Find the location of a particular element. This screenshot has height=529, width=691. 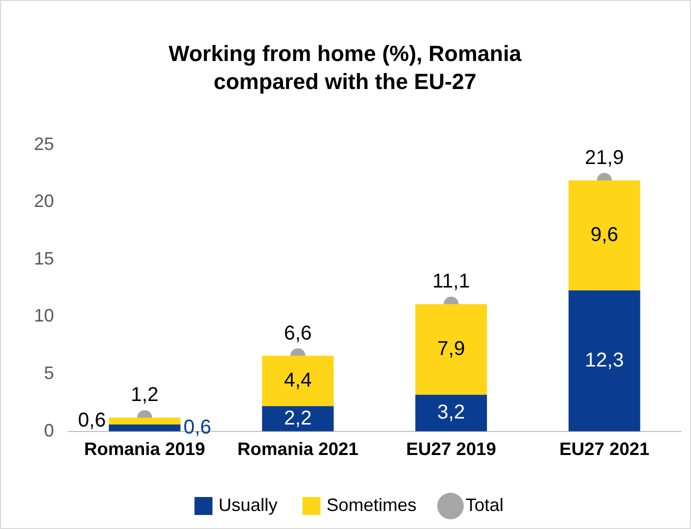

y-tick-label: 10 is located at coordinates (44, 316).